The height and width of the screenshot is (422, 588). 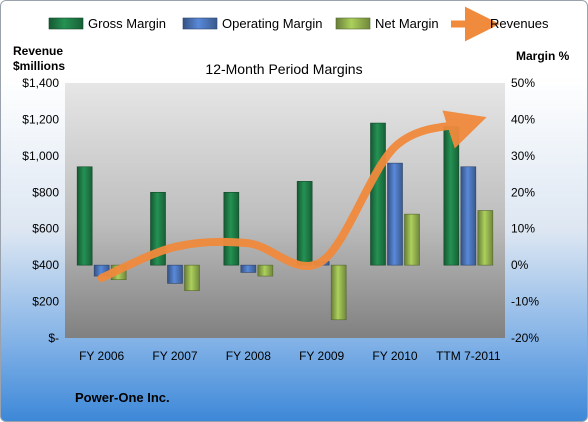 I want to click on right-axis-tick: 30%, so click(x=523, y=156).